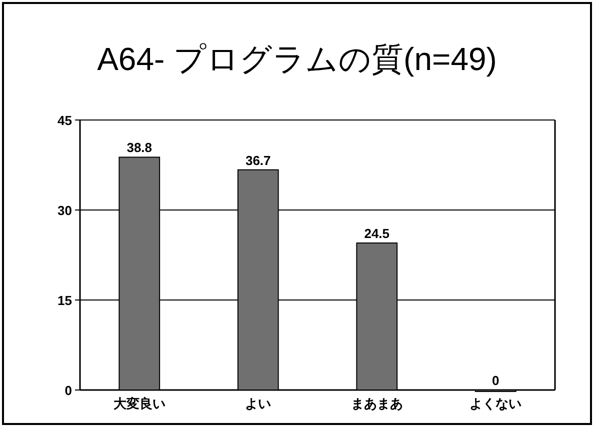 The height and width of the screenshot is (441, 594). What do you see at coordinates (68, 390) in the screenshot?
I see `y-tick-label: 0` at bounding box center [68, 390].